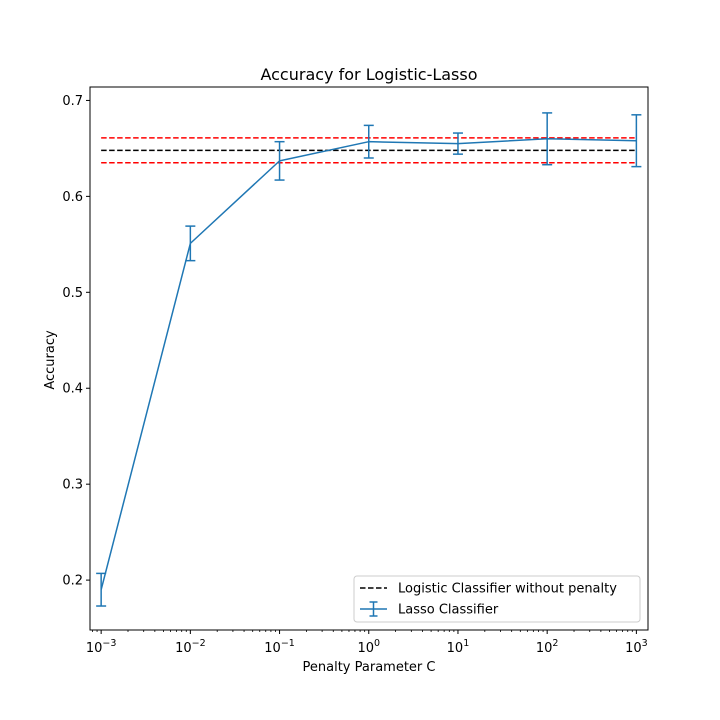 The image size is (720, 720). Describe the element at coordinates (368, 74) in the screenshot. I see `chart-title: Accuracy for Logistic-Lasso` at that location.